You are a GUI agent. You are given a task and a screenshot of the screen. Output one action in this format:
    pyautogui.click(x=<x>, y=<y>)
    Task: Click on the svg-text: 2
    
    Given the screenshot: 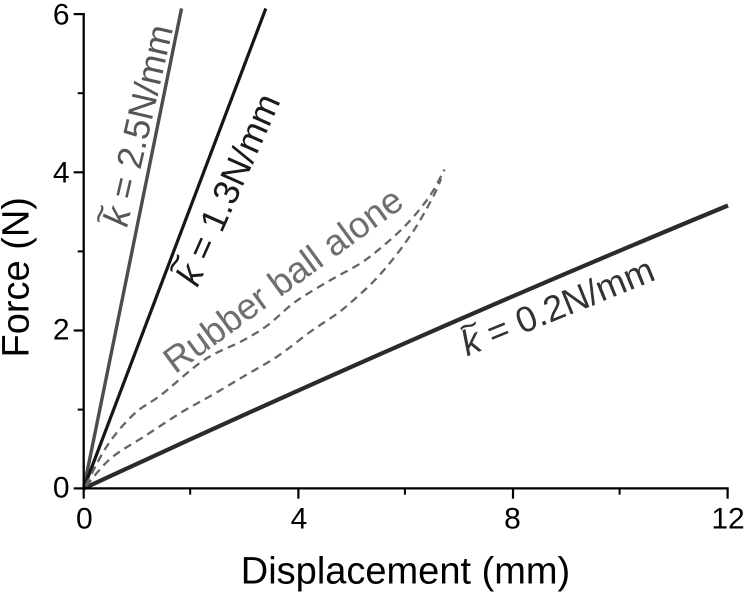 What is the action you would take?
    pyautogui.click(x=61, y=330)
    